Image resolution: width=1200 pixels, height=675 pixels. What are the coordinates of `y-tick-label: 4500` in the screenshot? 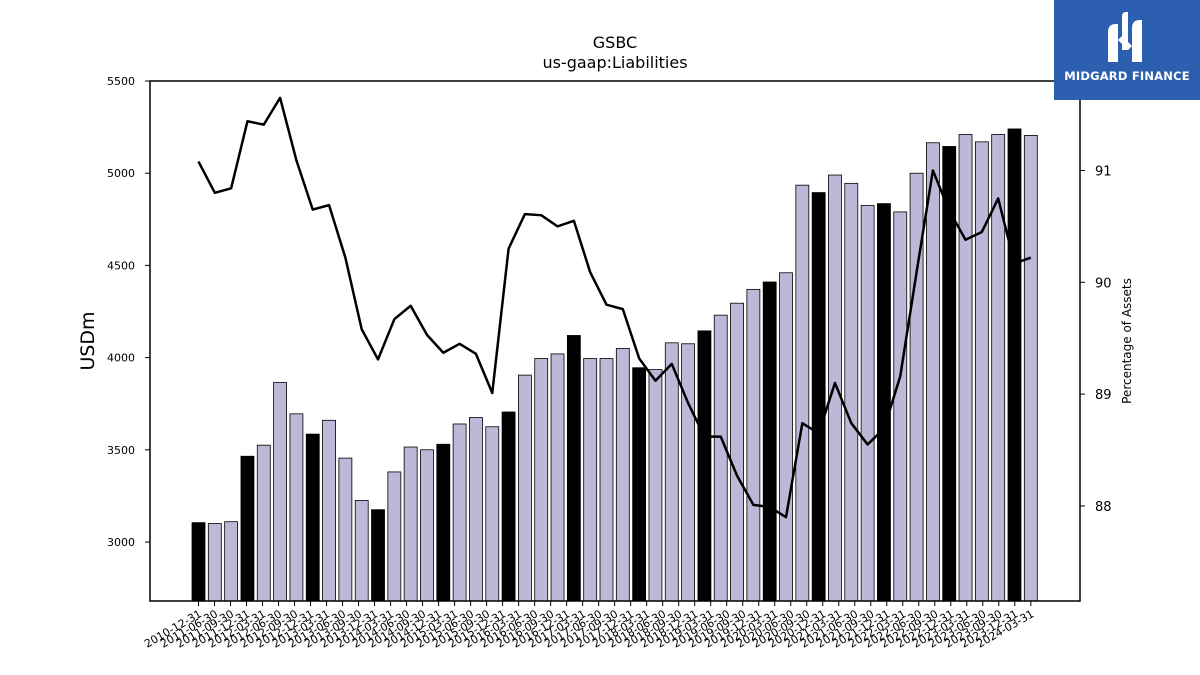 It's located at (121, 265).